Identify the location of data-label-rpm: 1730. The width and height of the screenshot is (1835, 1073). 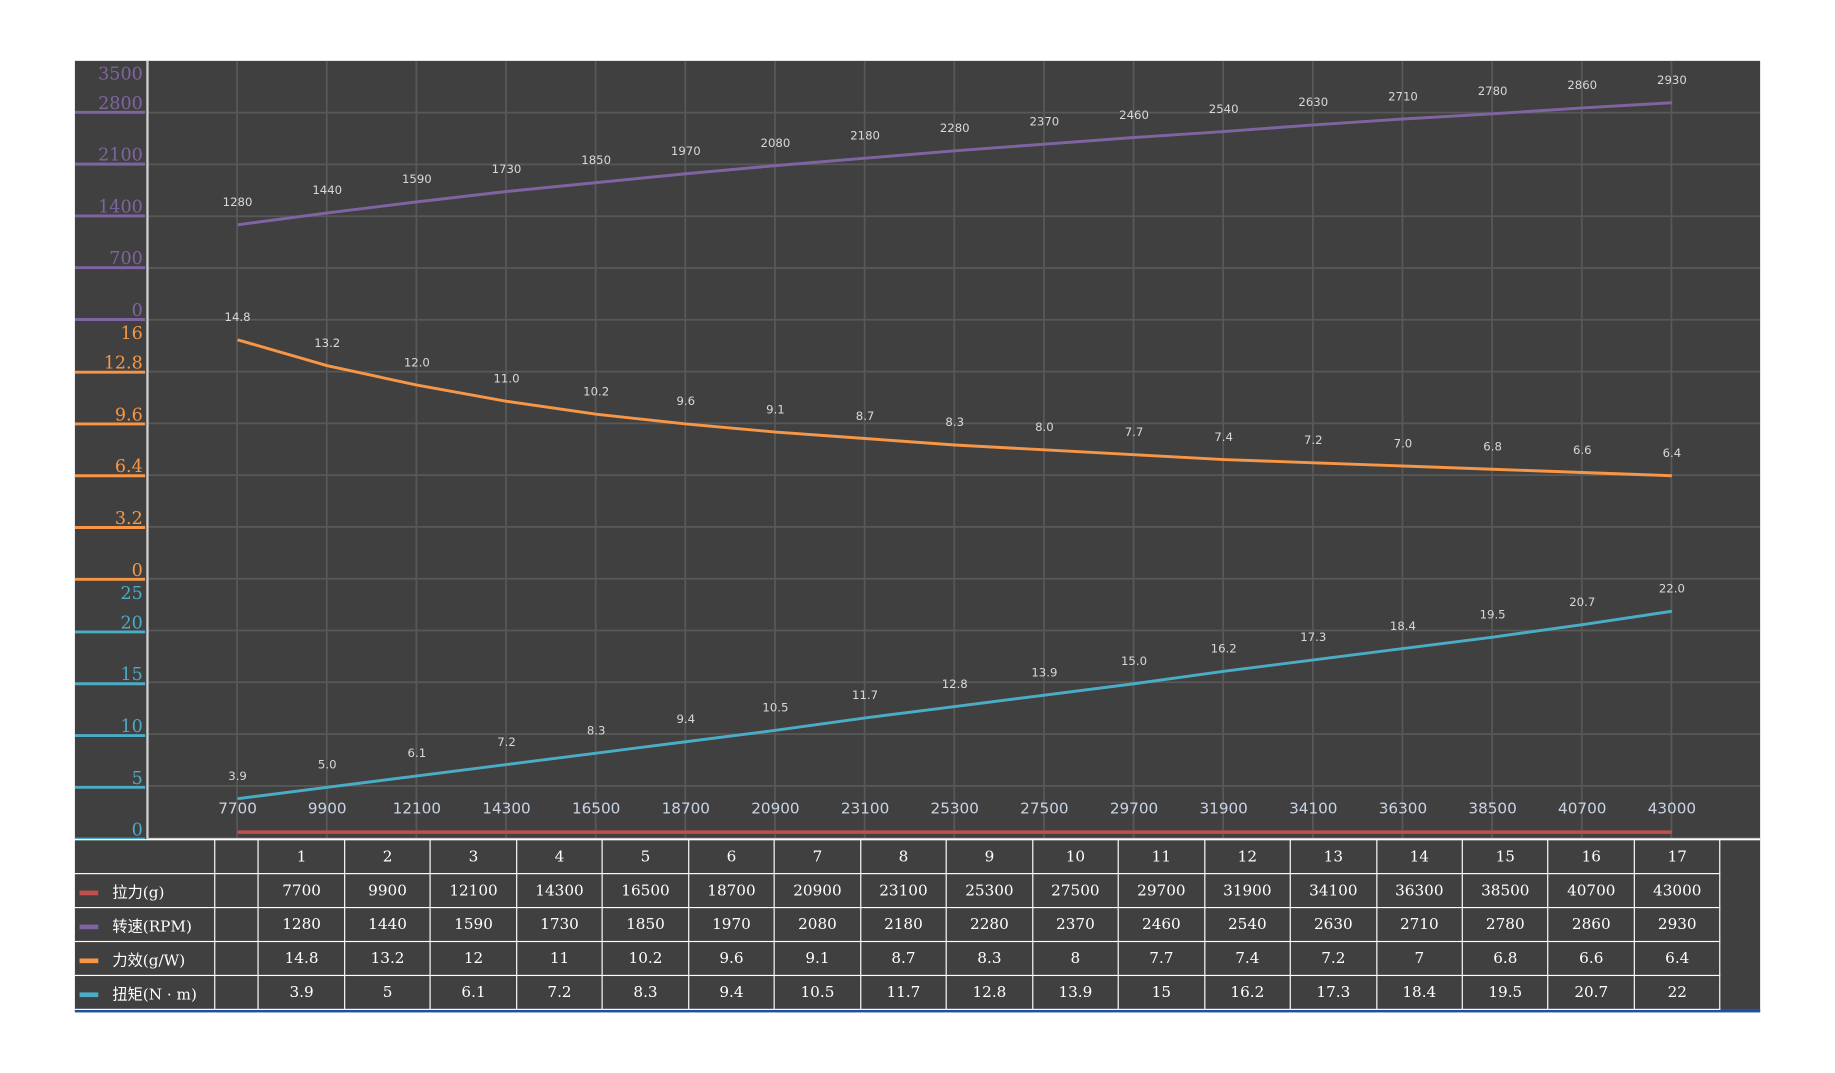
(507, 169).